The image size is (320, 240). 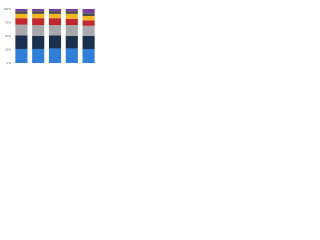 What do you see at coordinates (8, 36) in the screenshot?
I see `y-tick-label: 50%` at bounding box center [8, 36].